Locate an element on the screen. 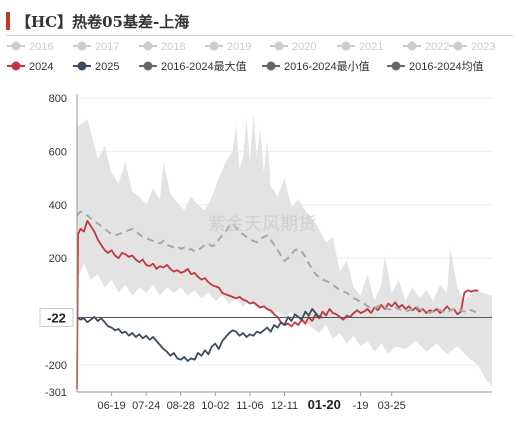  legend-item-2016-2024均值: 2016-2024均值 is located at coordinates (435, 66).